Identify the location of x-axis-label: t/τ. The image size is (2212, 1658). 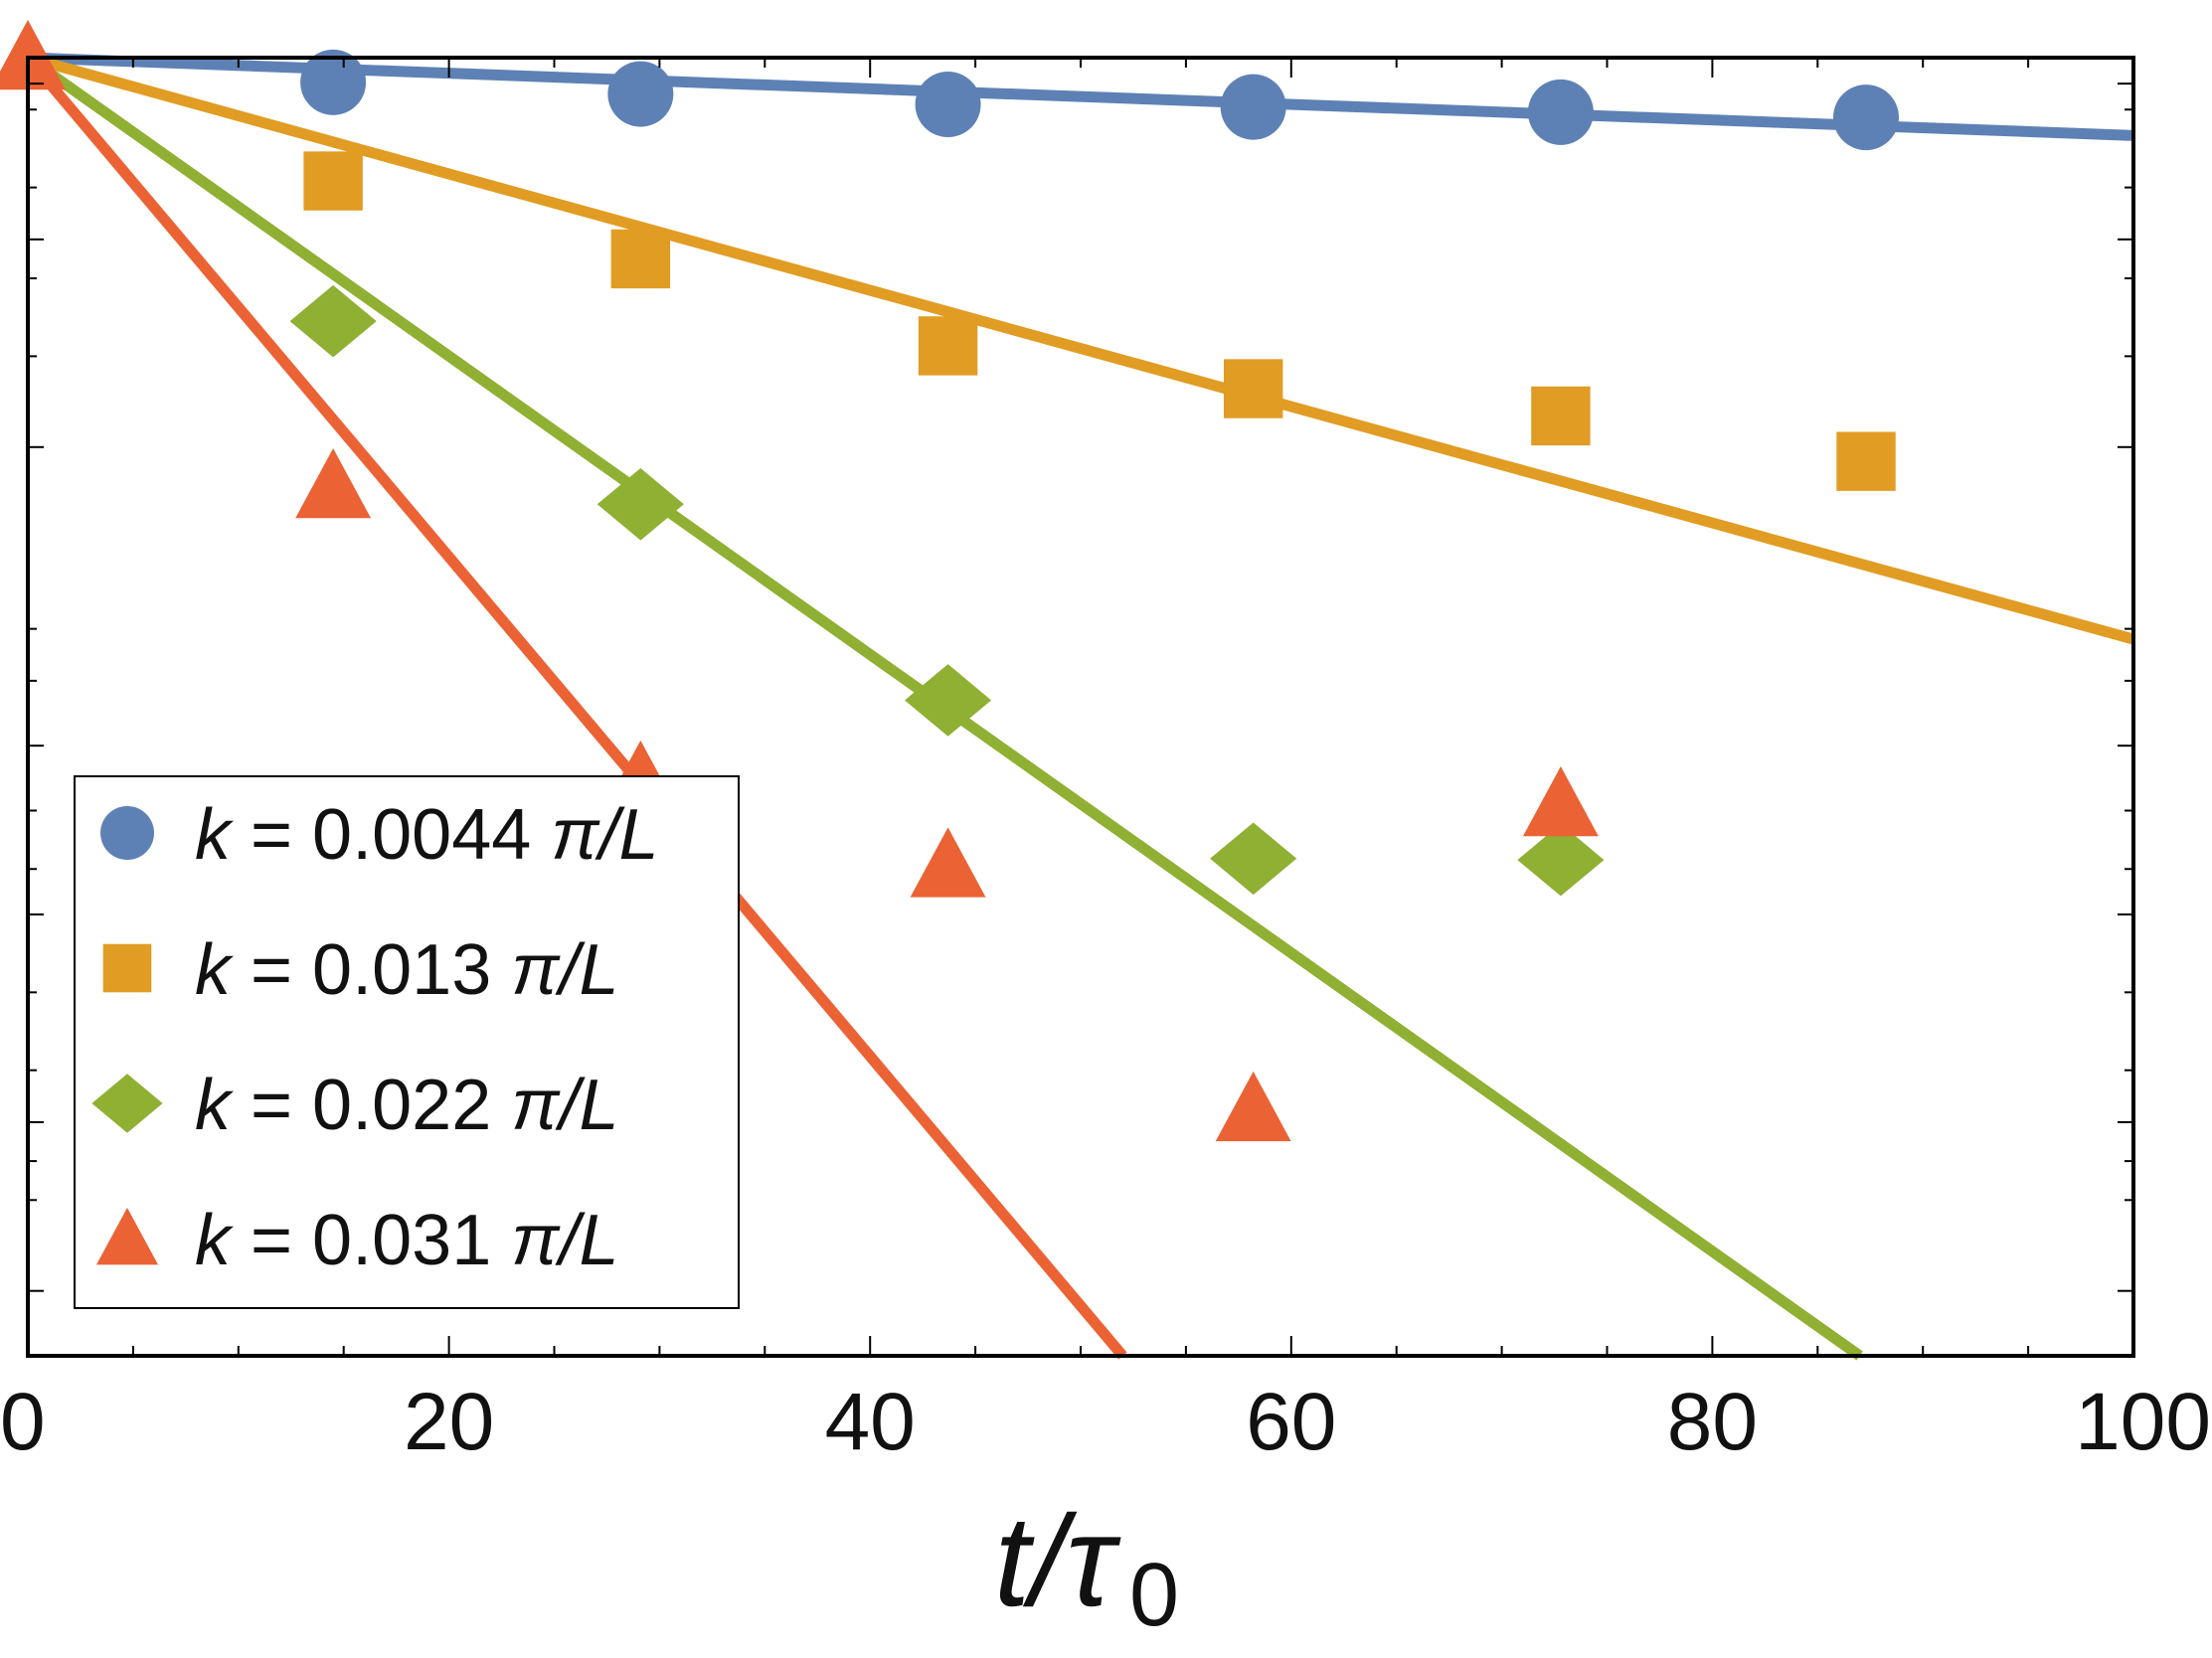
(1057, 1561).